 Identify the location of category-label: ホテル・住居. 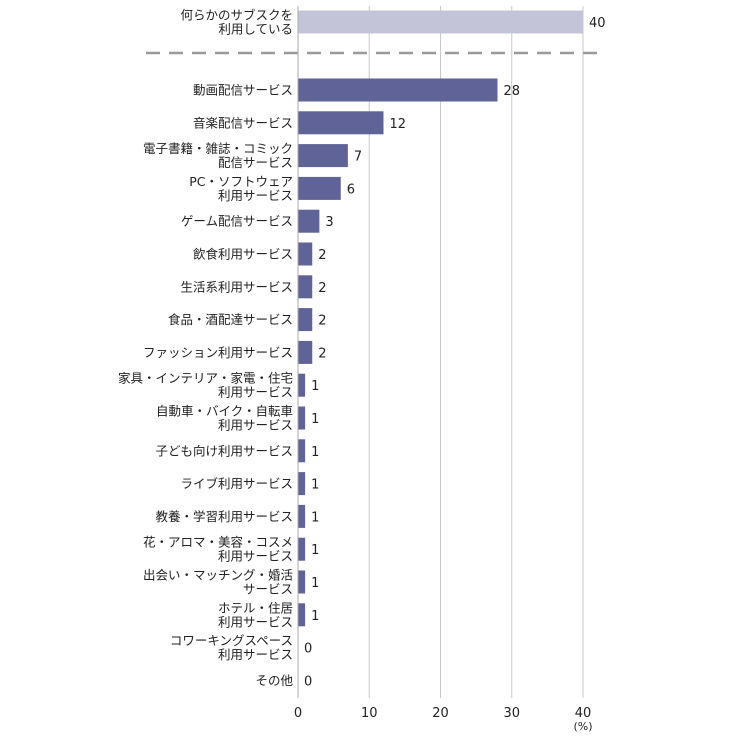
(255, 607).